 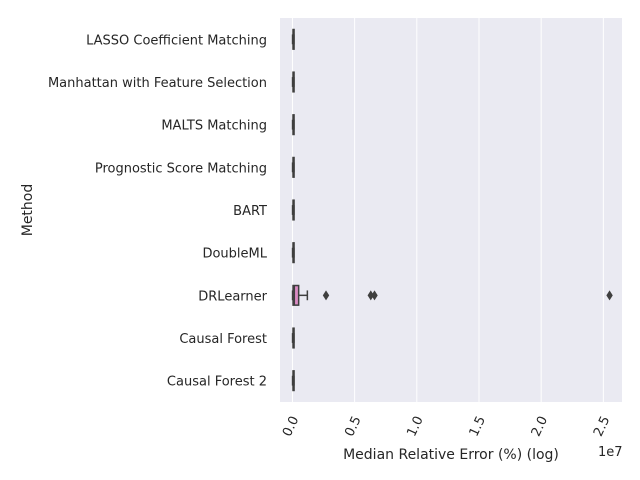 What do you see at coordinates (415, 426) in the screenshot?
I see `x-tick-label: 1.0` at bounding box center [415, 426].